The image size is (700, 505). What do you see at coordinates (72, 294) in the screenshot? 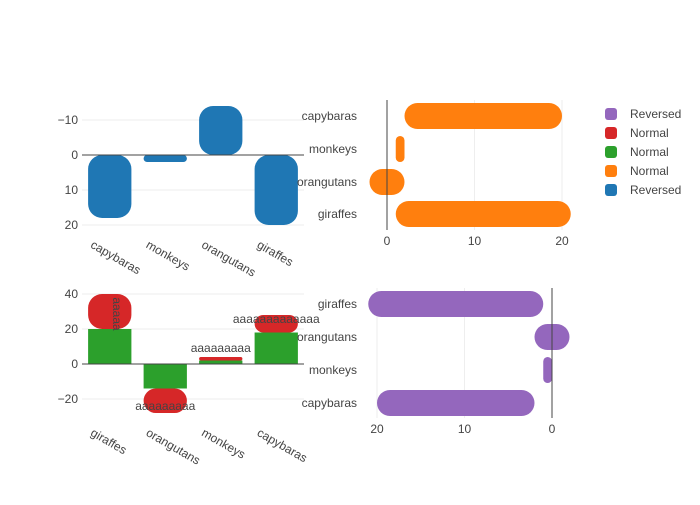
I see `y-tick-label: 40` at bounding box center [72, 294].